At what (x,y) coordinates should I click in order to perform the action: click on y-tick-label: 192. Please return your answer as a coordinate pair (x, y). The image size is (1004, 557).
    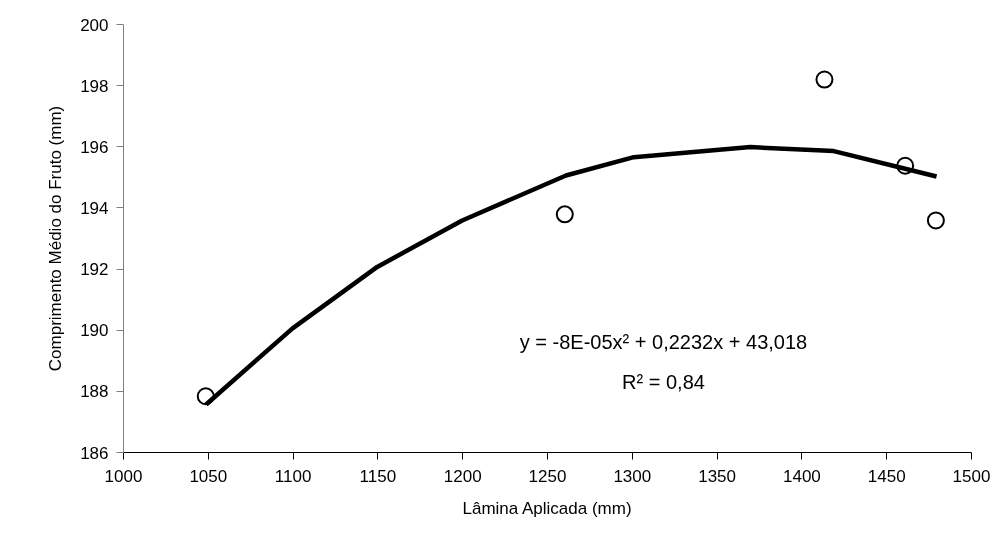
    Looking at the image, I should click on (94, 270).